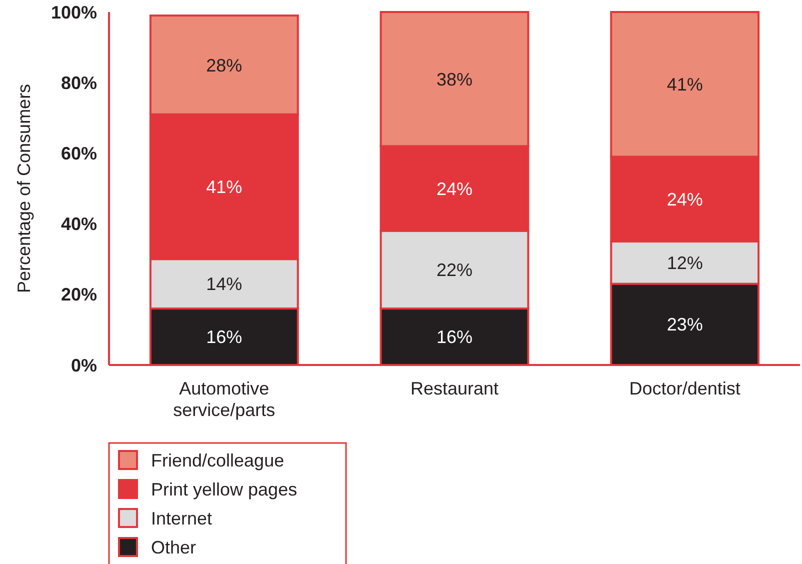 This screenshot has height=564, width=802. I want to click on legend-label: Friend/colleague, so click(217, 460).